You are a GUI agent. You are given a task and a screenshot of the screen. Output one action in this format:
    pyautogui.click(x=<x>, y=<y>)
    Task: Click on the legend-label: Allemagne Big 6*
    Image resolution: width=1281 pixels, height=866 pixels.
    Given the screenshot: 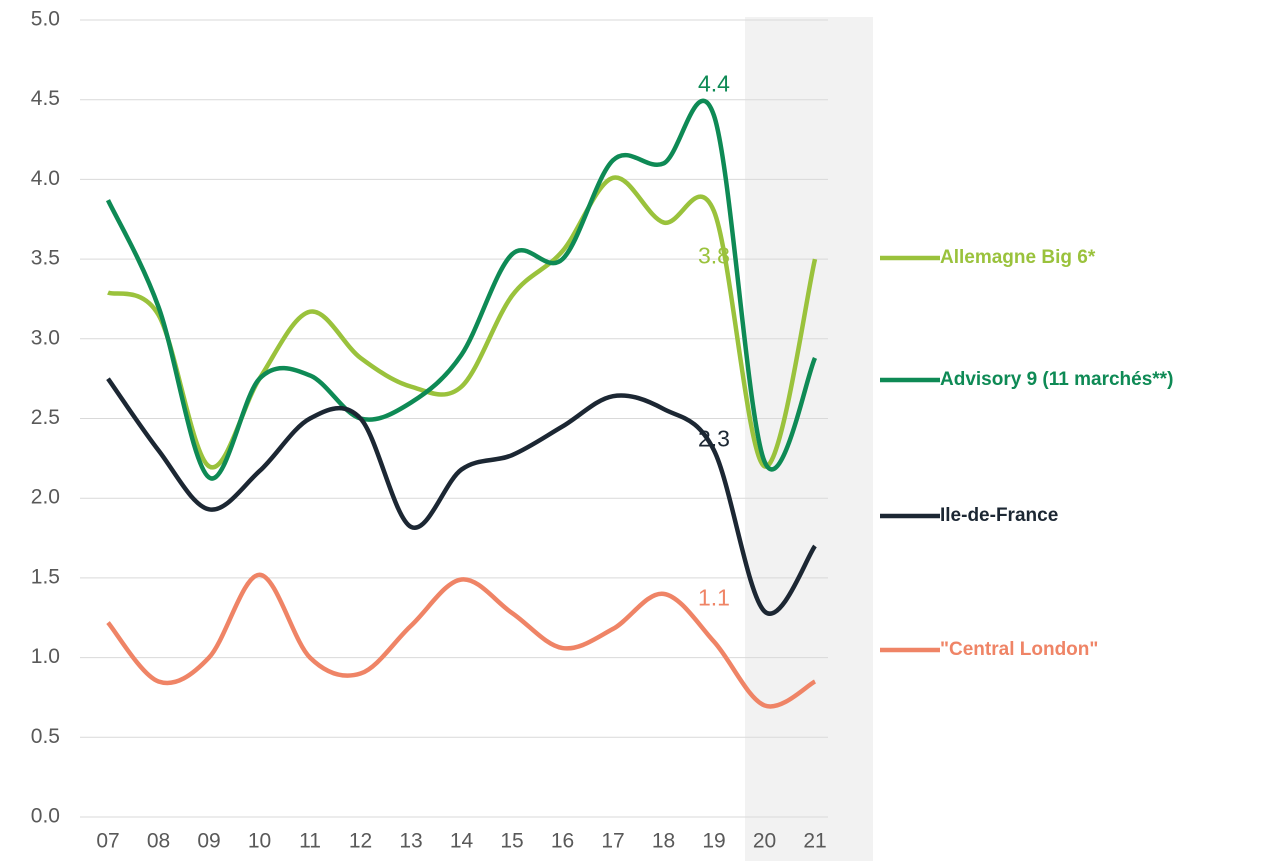 What is the action you would take?
    pyautogui.click(x=1018, y=257)
    